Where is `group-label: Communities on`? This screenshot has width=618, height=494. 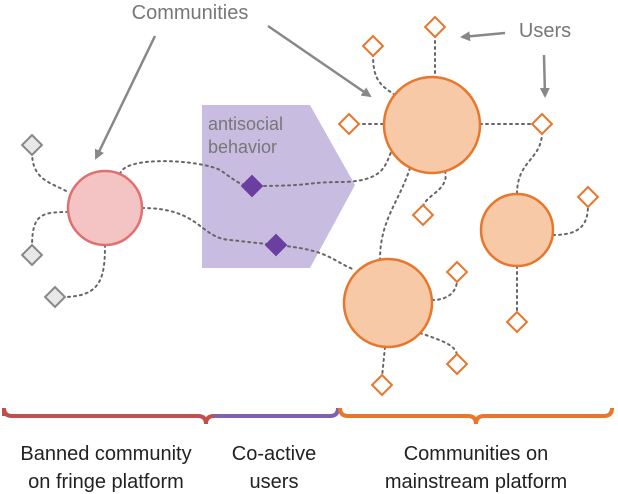 group-label: Communities on is located at coordinates (476, 454).